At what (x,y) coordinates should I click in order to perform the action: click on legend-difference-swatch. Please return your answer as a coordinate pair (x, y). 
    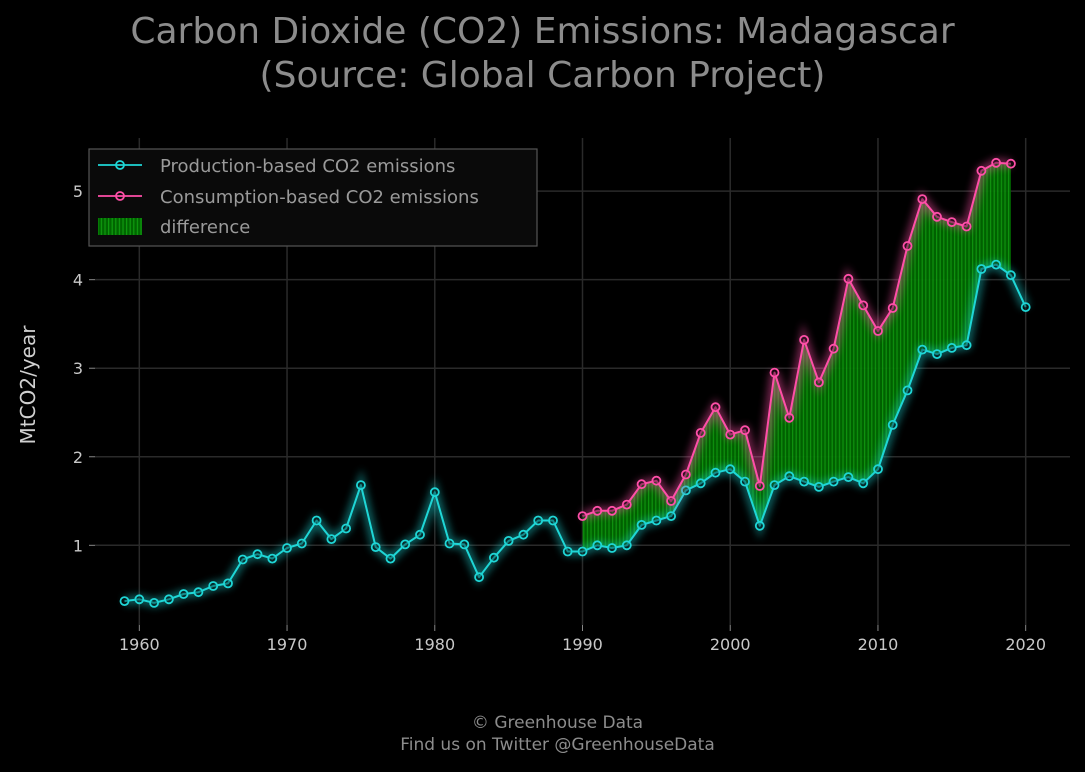
    Looking at the image, I should click on (120, 226).